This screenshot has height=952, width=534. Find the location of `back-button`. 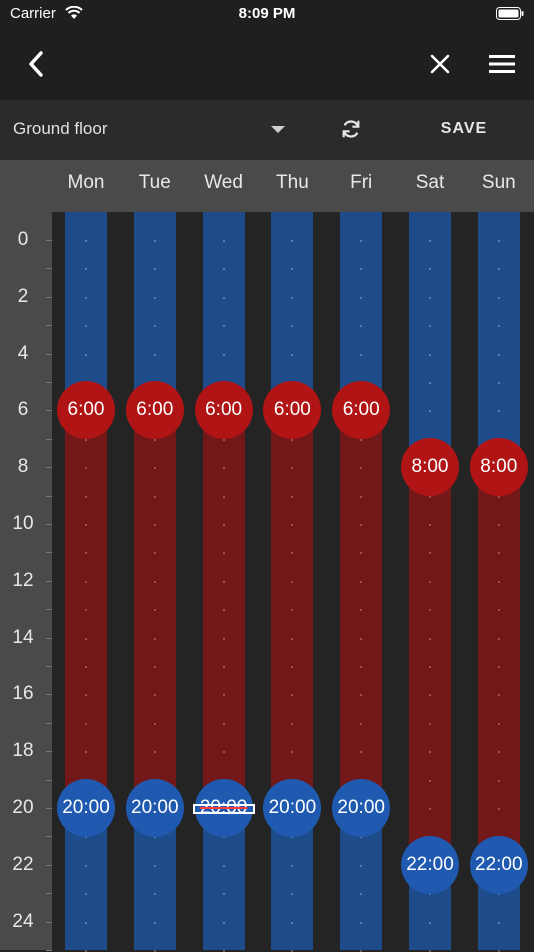

back-button is located at coordinates (36, 64).